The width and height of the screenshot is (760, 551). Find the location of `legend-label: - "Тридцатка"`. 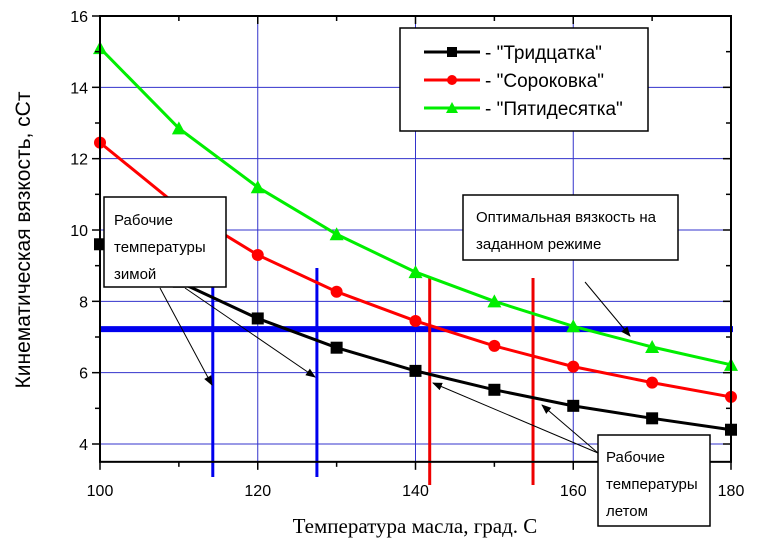

legend-label: - "Тридцатка" is located at coordinates (543, 53).